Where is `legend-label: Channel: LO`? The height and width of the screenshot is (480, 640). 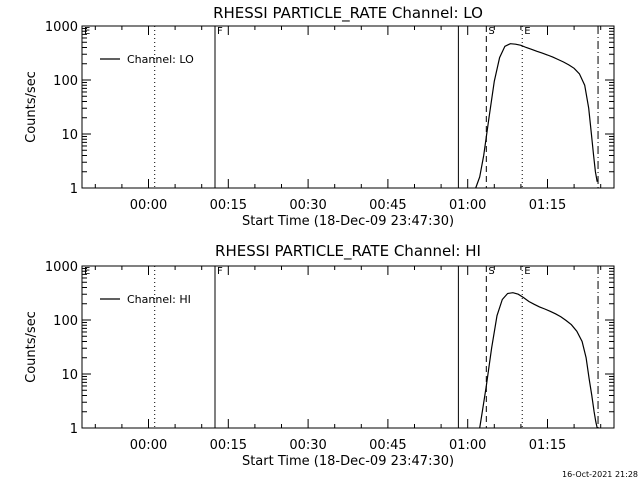 legend-label: Channel: LO is located at coordinates (160, 59).